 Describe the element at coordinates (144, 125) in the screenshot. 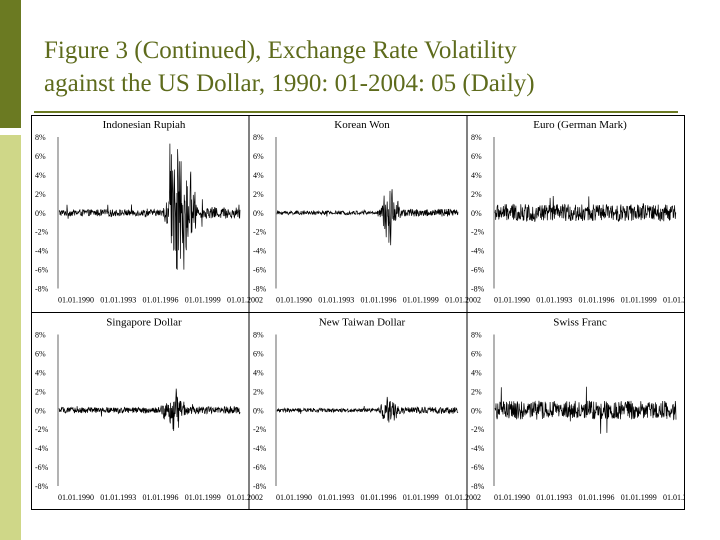

I see `chart-title: Indonesian Rupiah` at that location.